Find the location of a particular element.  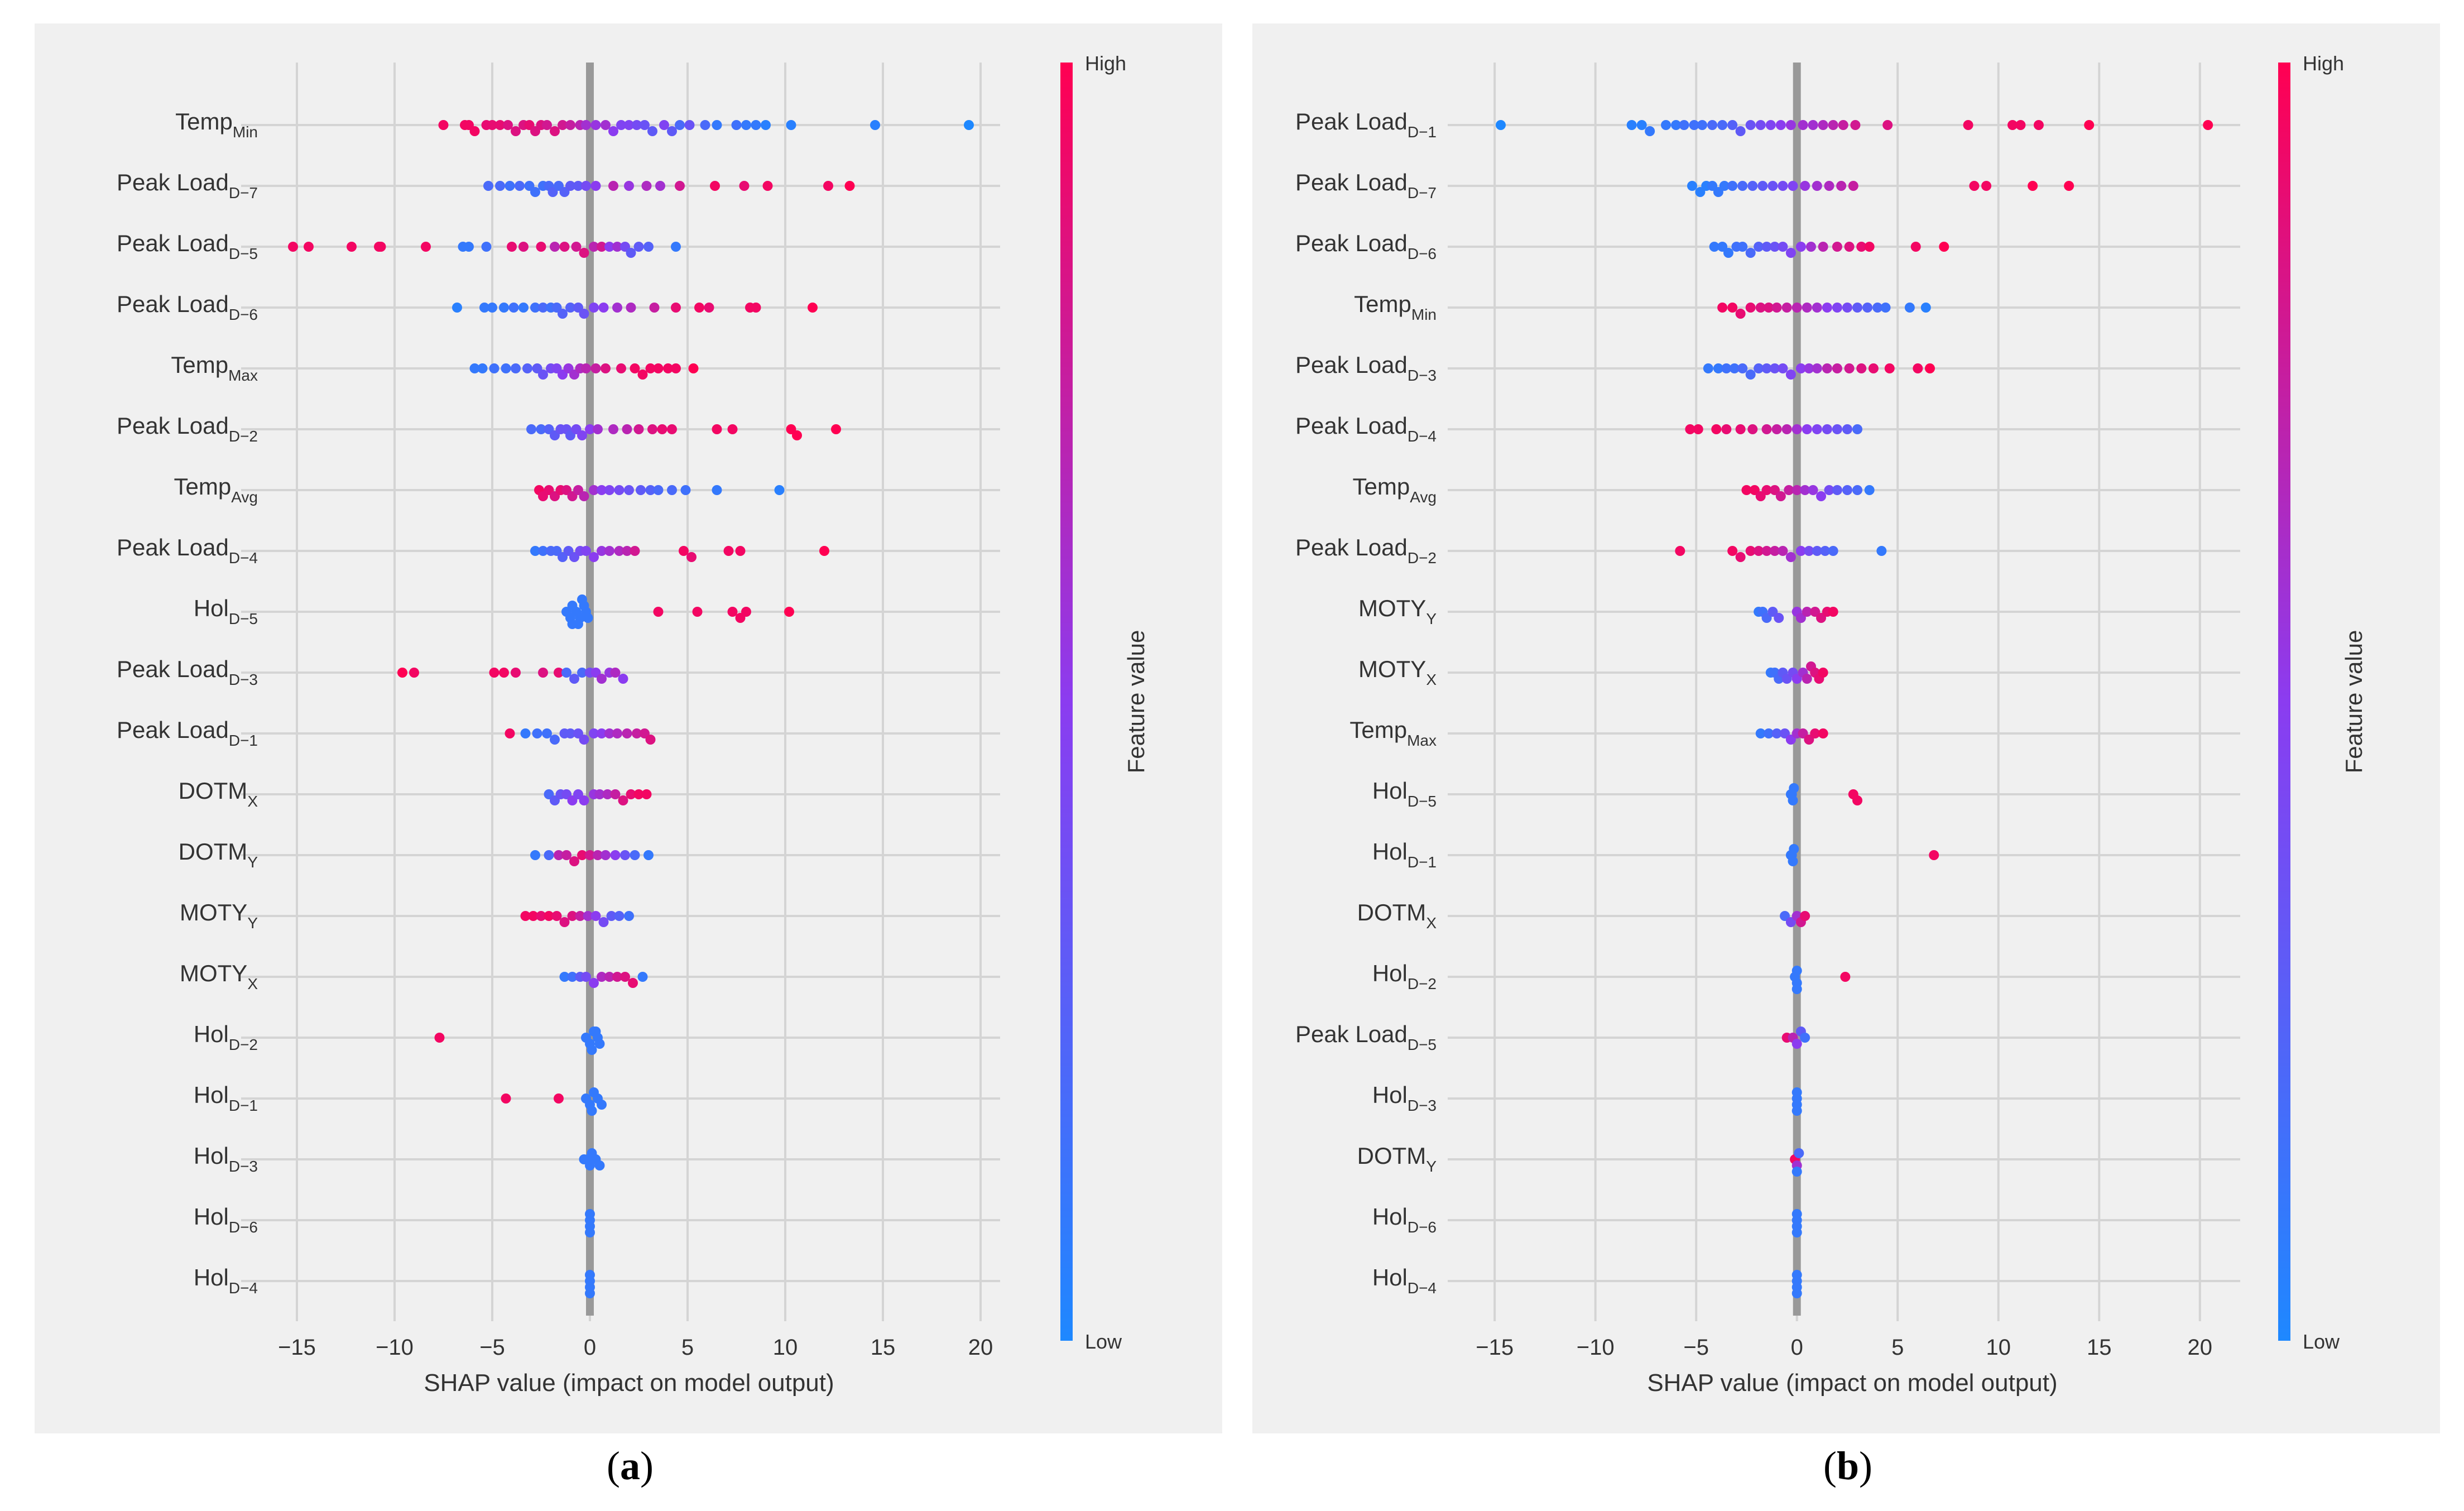

feature-label: HolD−6 is located at coordinates (226, 1219).